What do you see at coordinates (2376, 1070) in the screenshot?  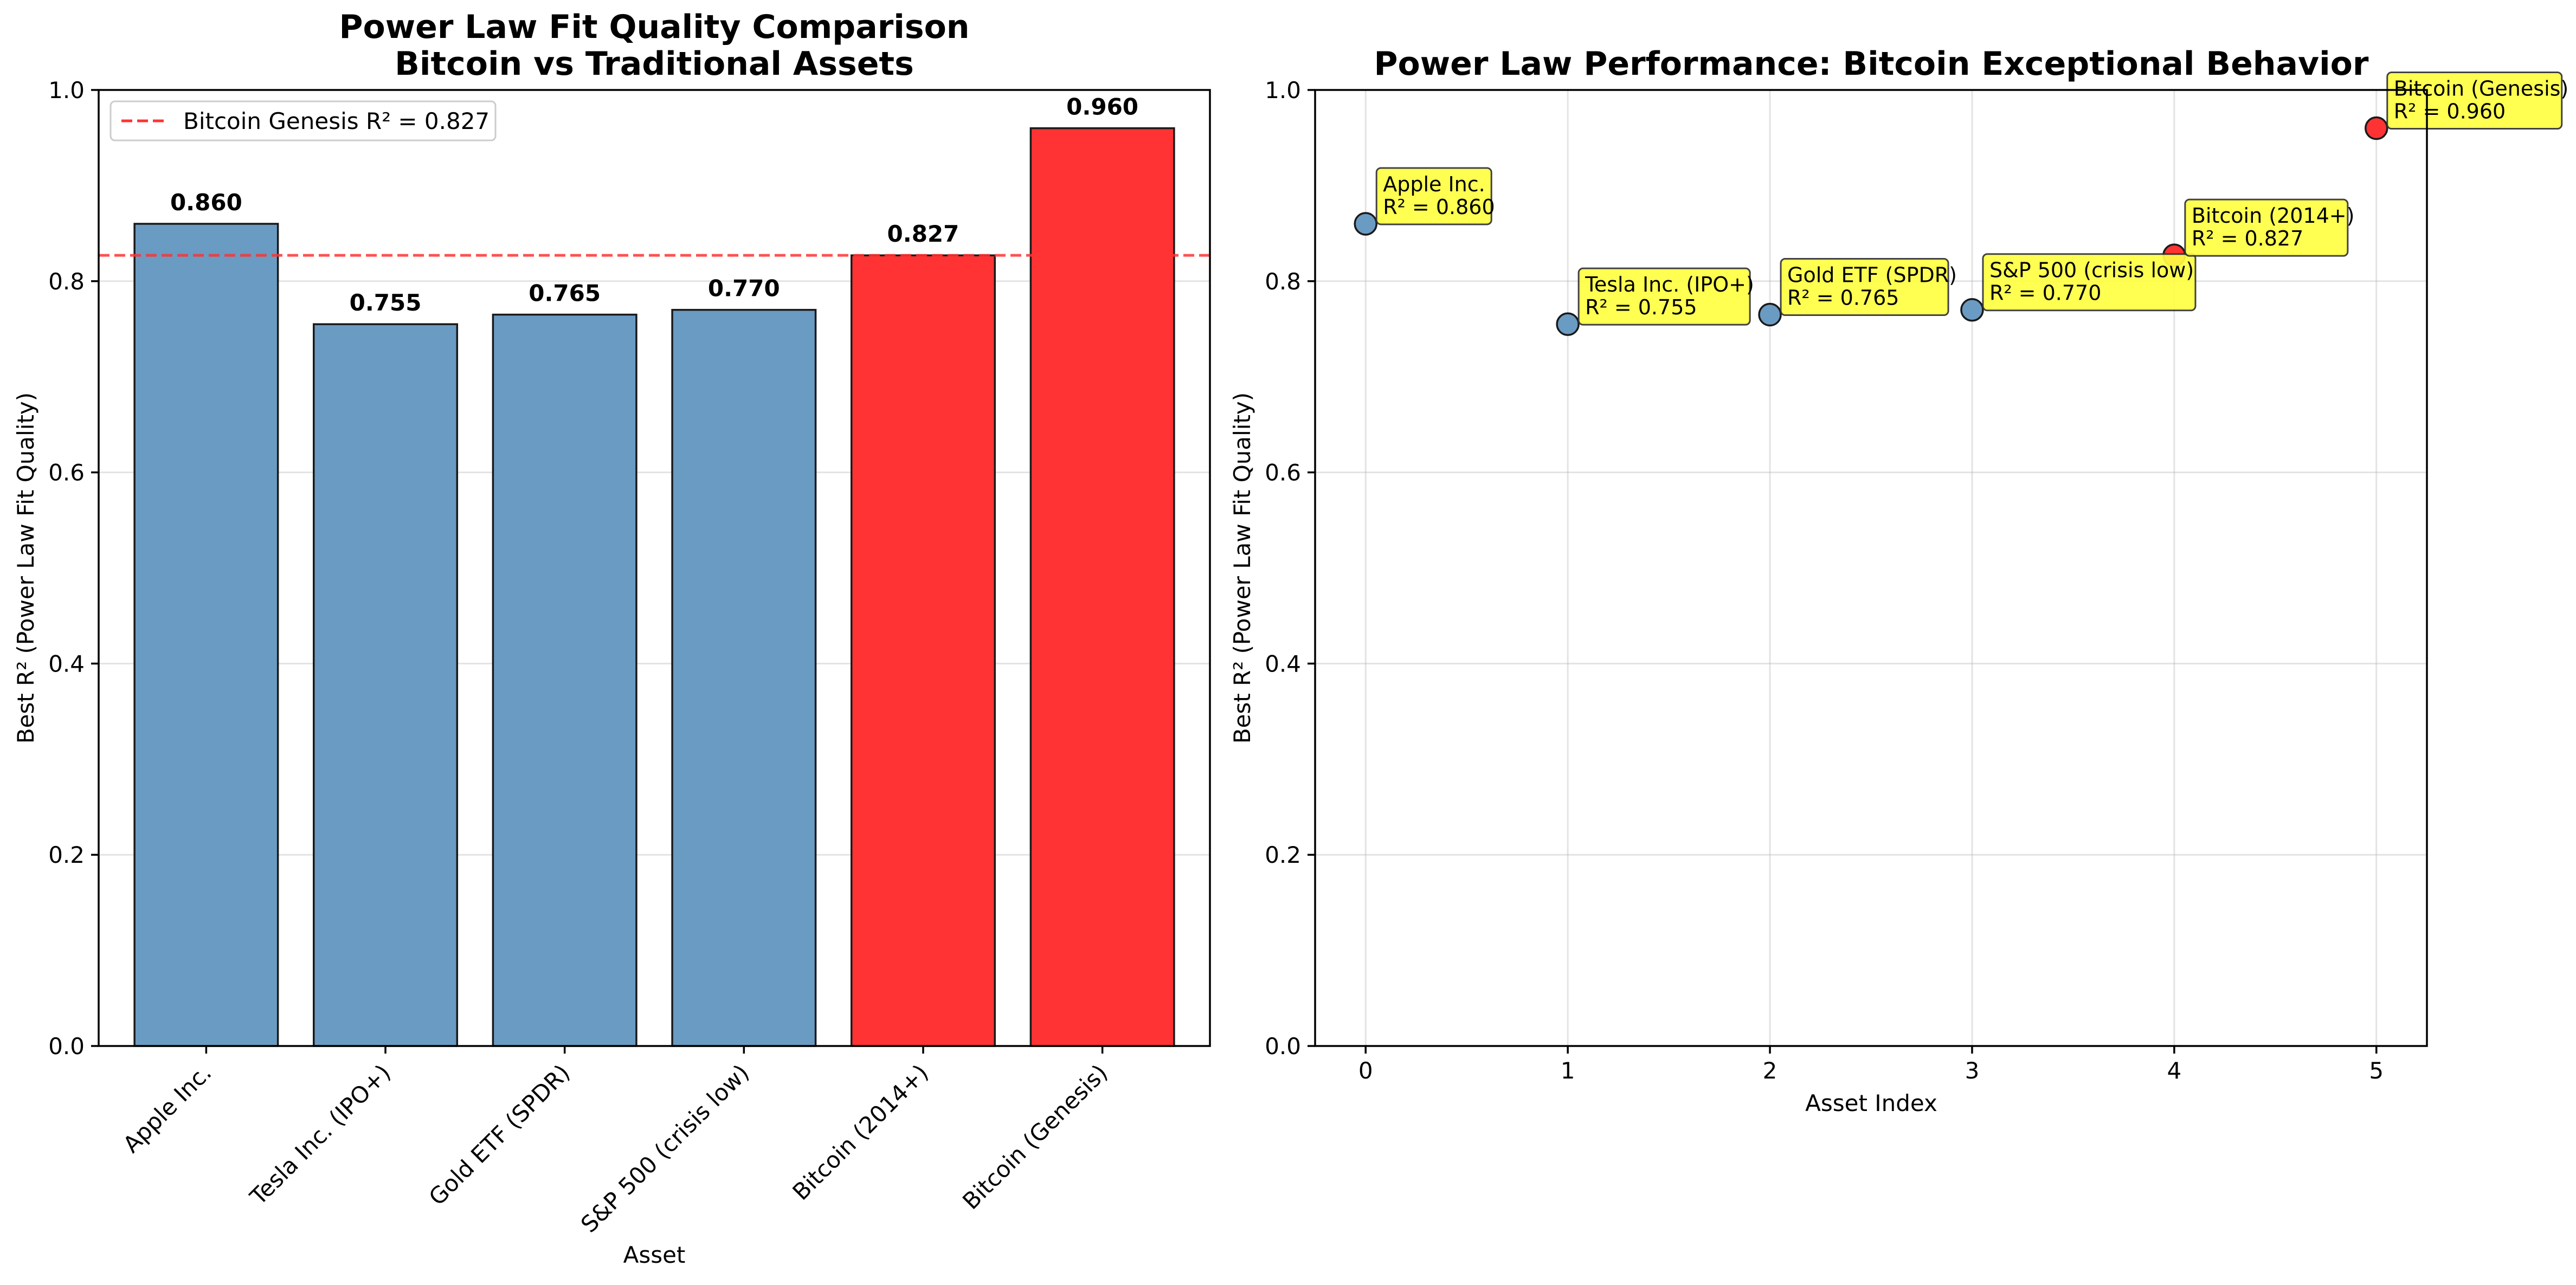 I see `x-tick-label: 5` at bounding box center [2376, 1070].